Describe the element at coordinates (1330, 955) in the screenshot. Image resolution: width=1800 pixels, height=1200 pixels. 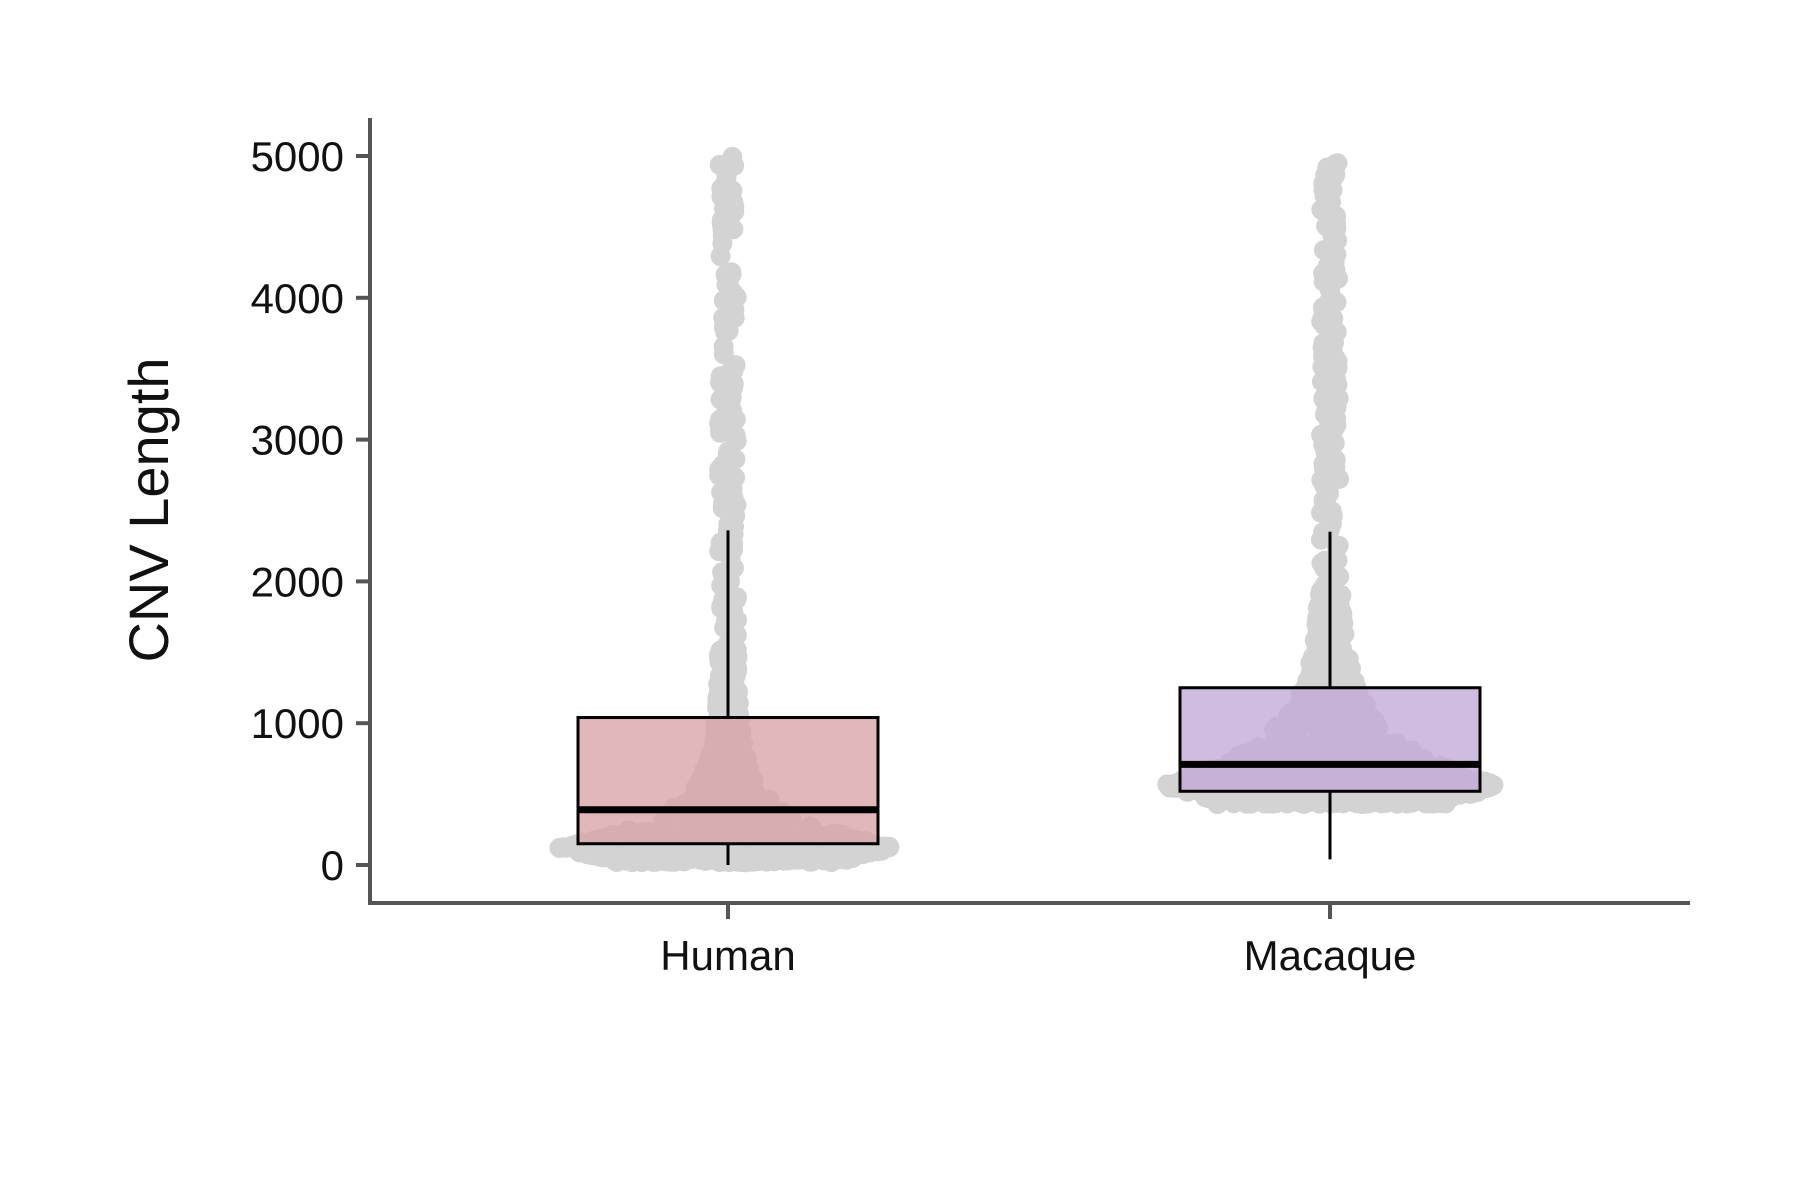
I see `x-tick-label: Macaque` at that location.